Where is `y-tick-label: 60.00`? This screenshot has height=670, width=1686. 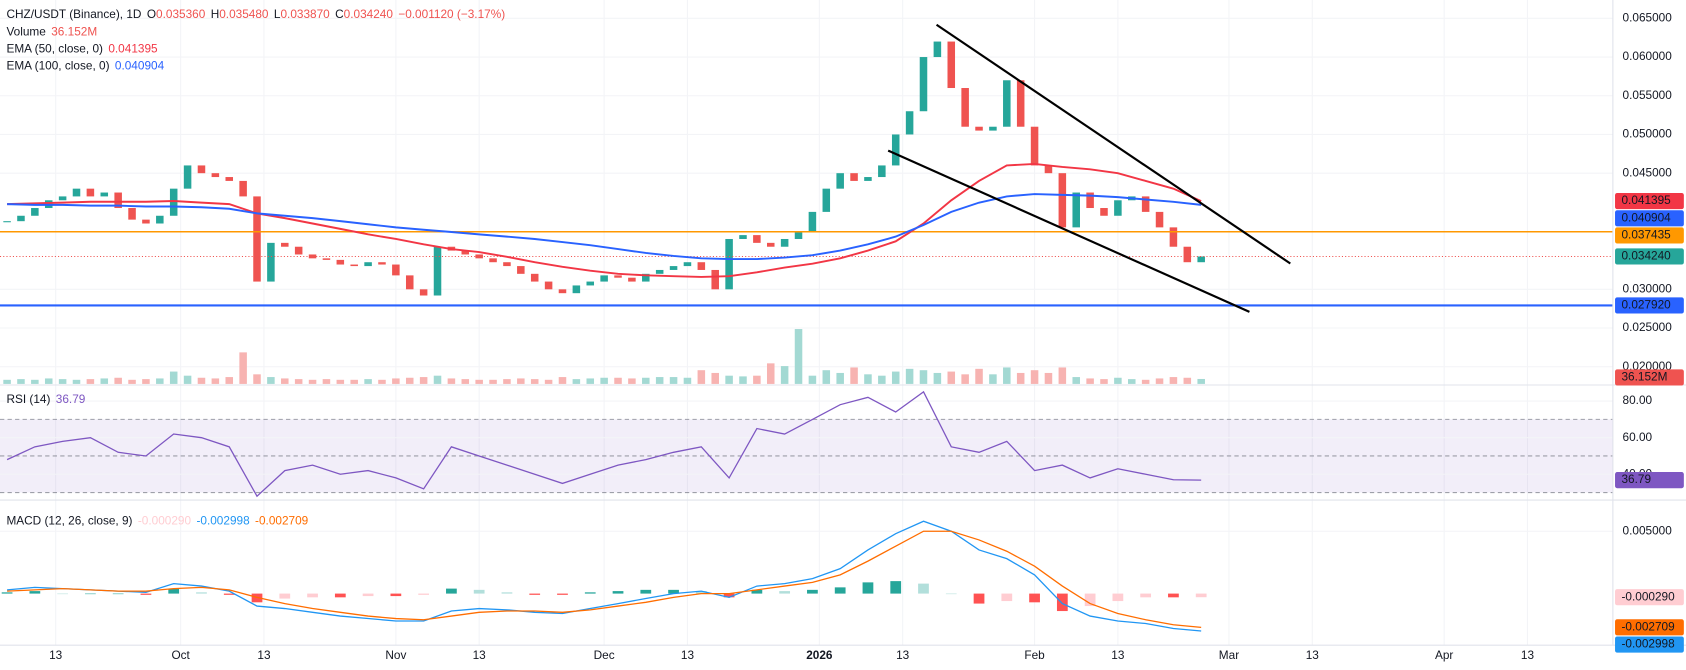
y-tick-label: 60.00 is located at coordinates (1638, 437).